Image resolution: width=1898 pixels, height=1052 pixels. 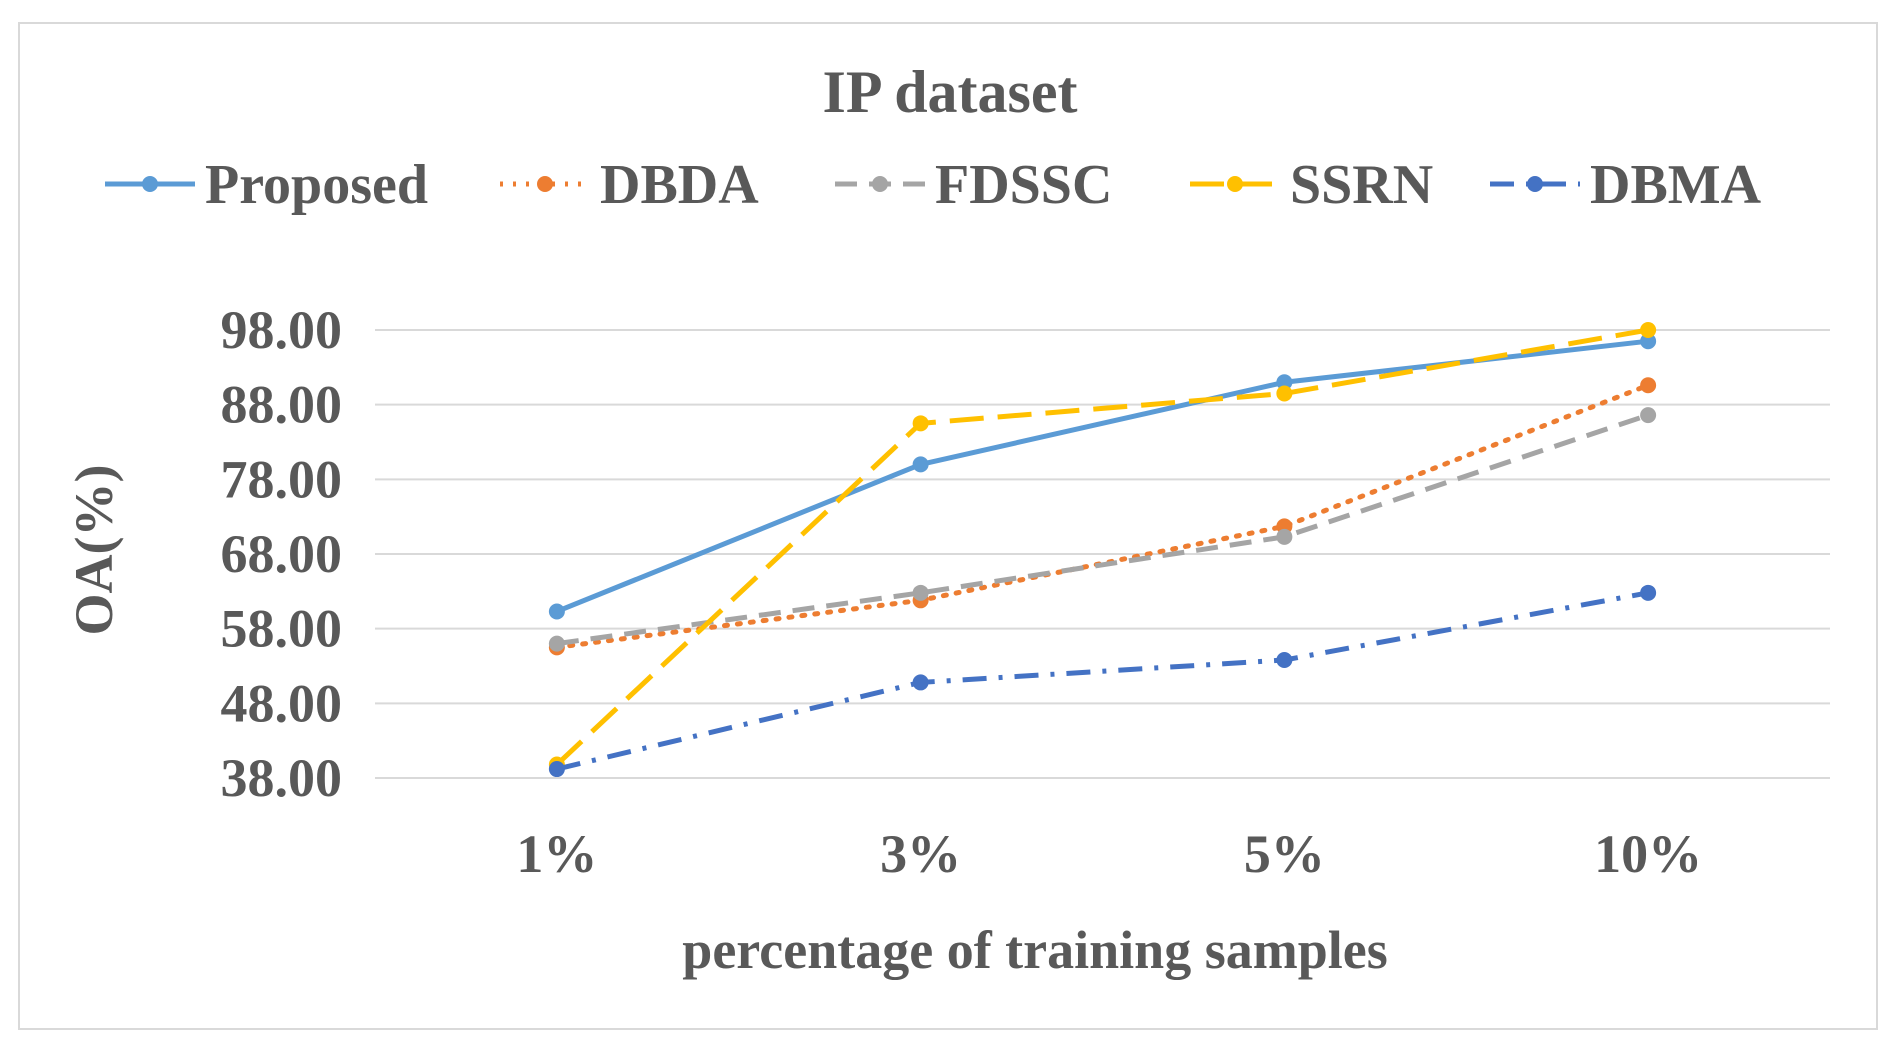 What do you see at coordinates (282, 330) in the screenshot?
I see `y-tick-label: 98.00` at bounding box center [282, 330].